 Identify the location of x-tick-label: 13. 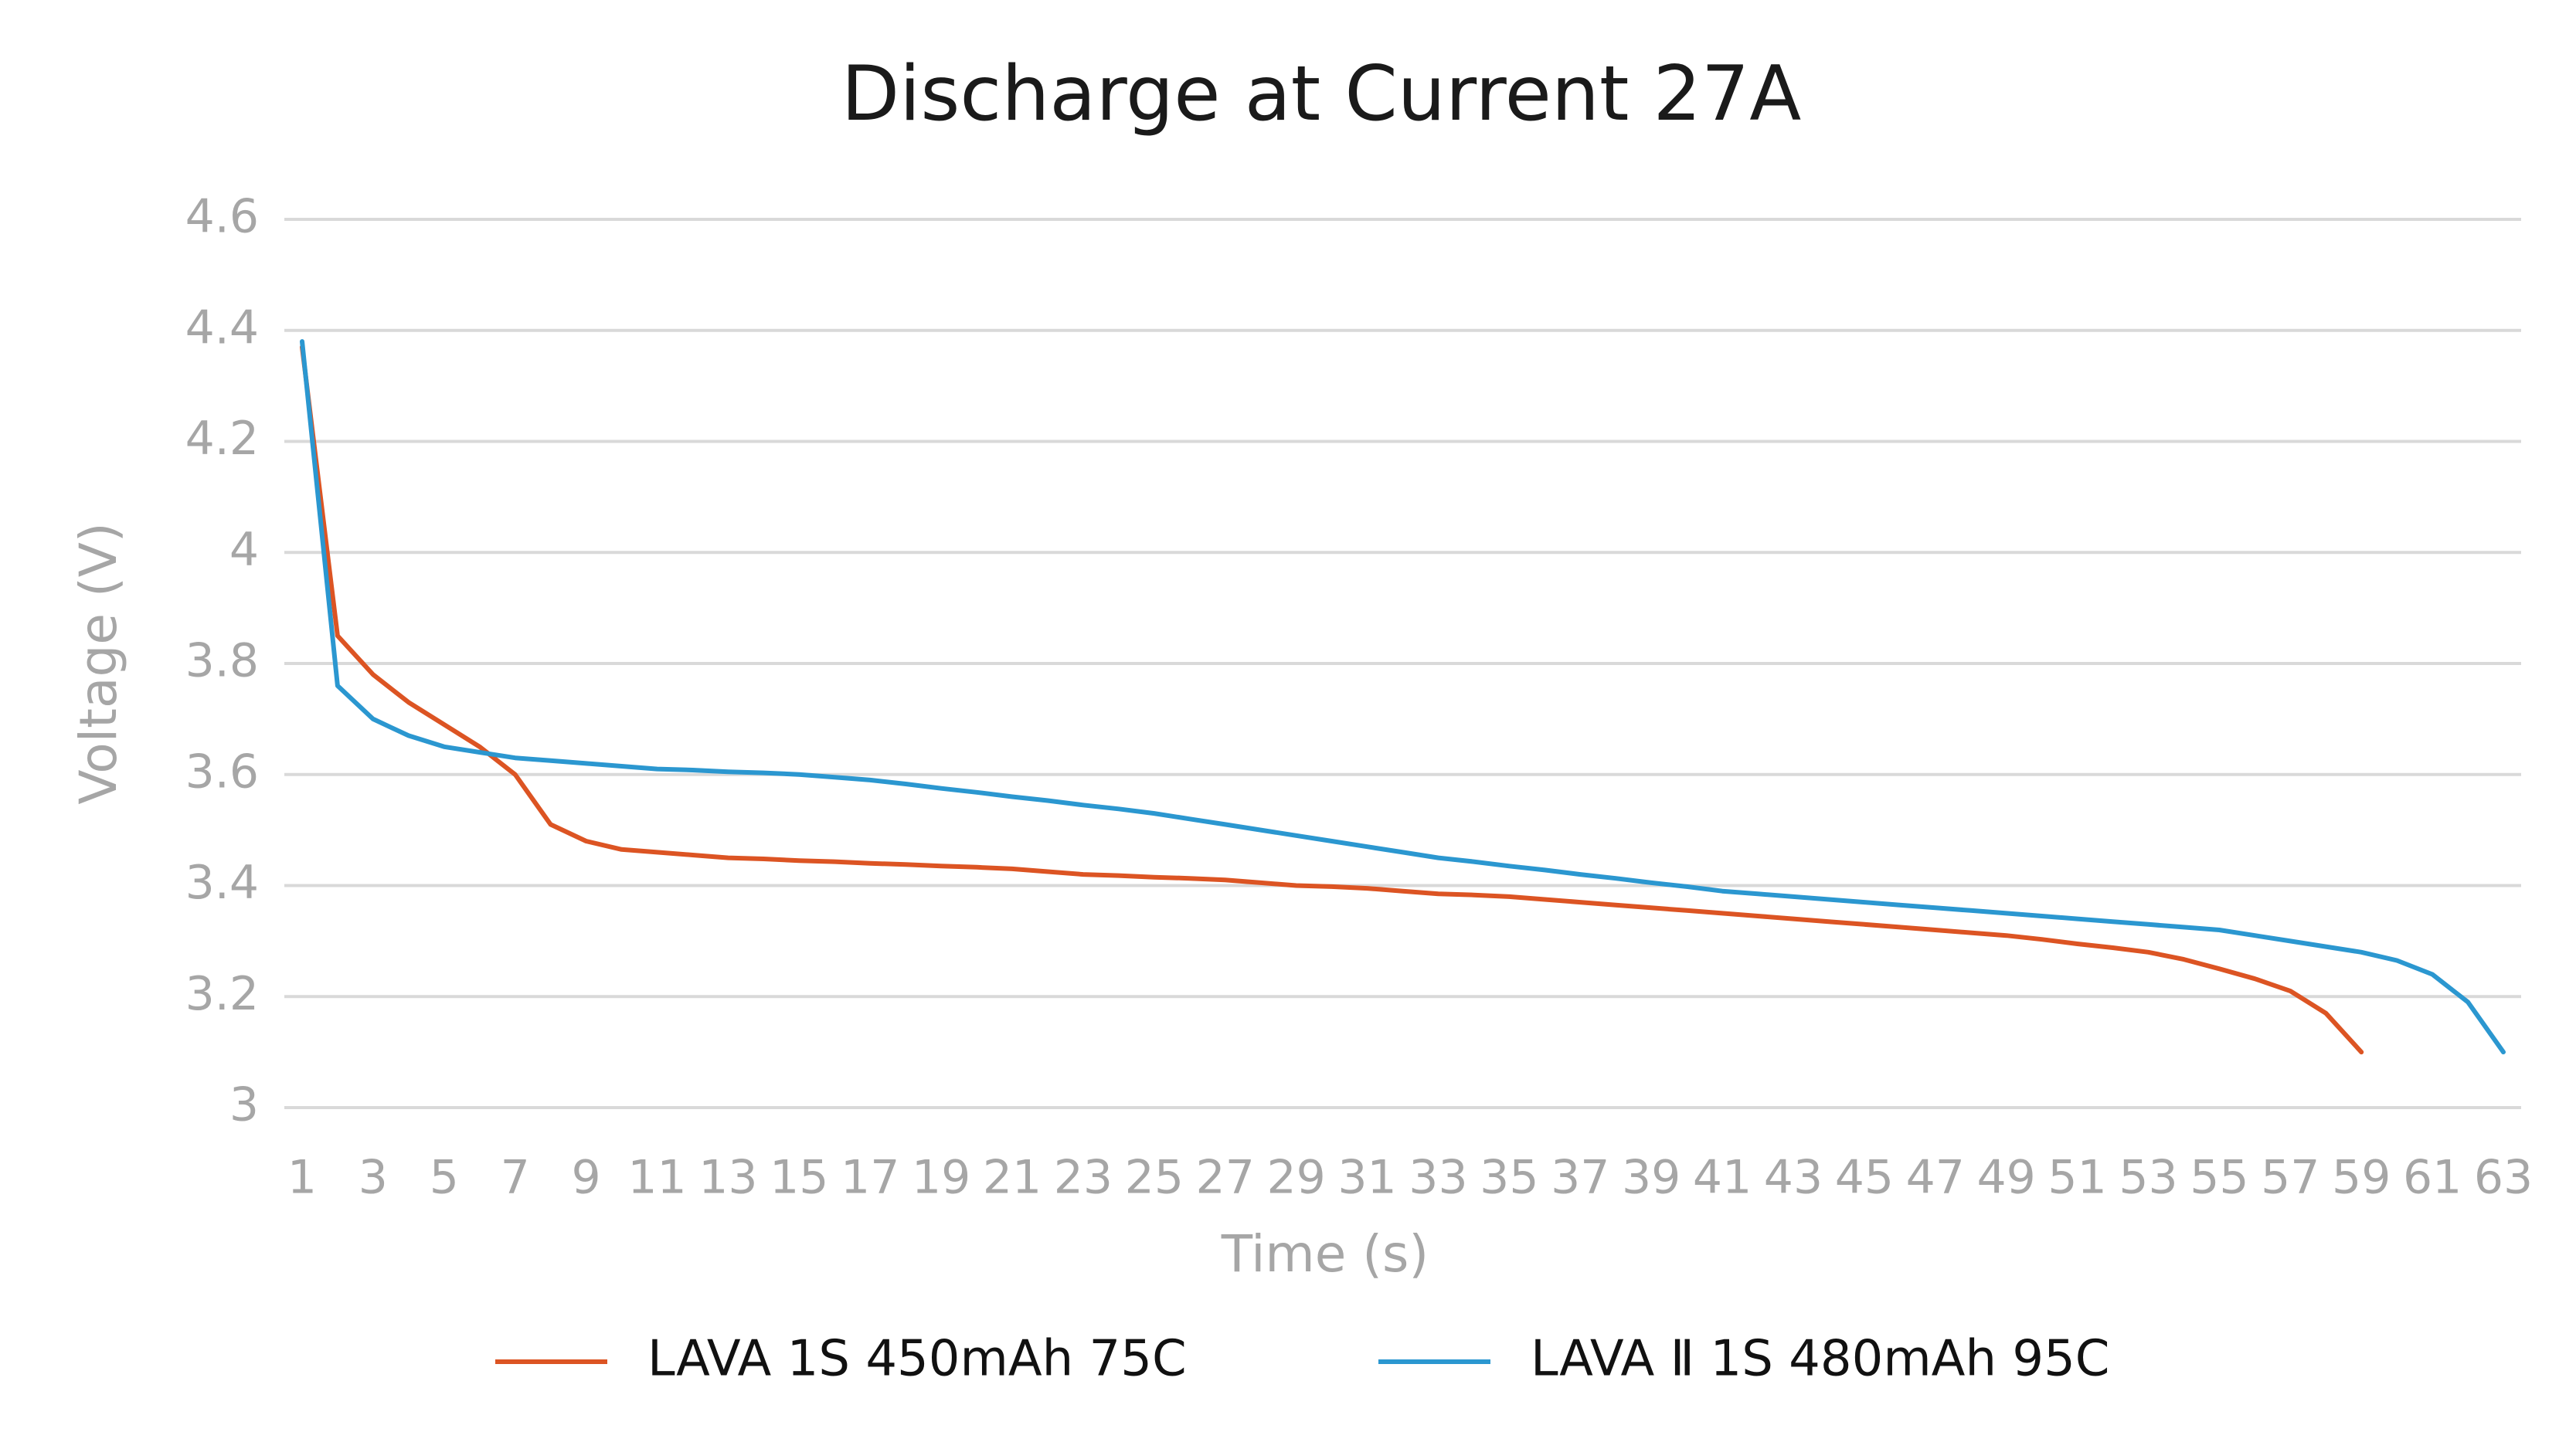
(727, 1178).